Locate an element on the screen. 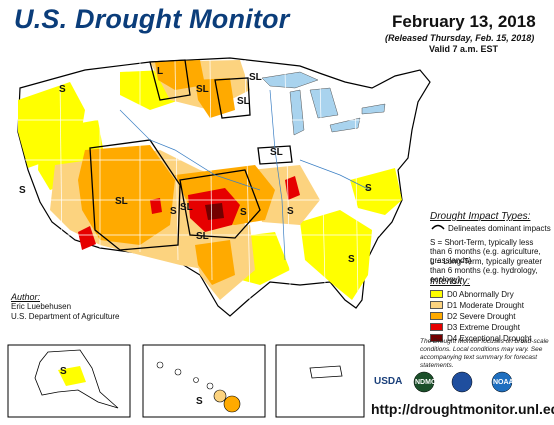 The width and height of the screenshot is (554, 425). released-date: (Released Thursday, Feb. 15, 2018) is located at coordinates (460, 38).